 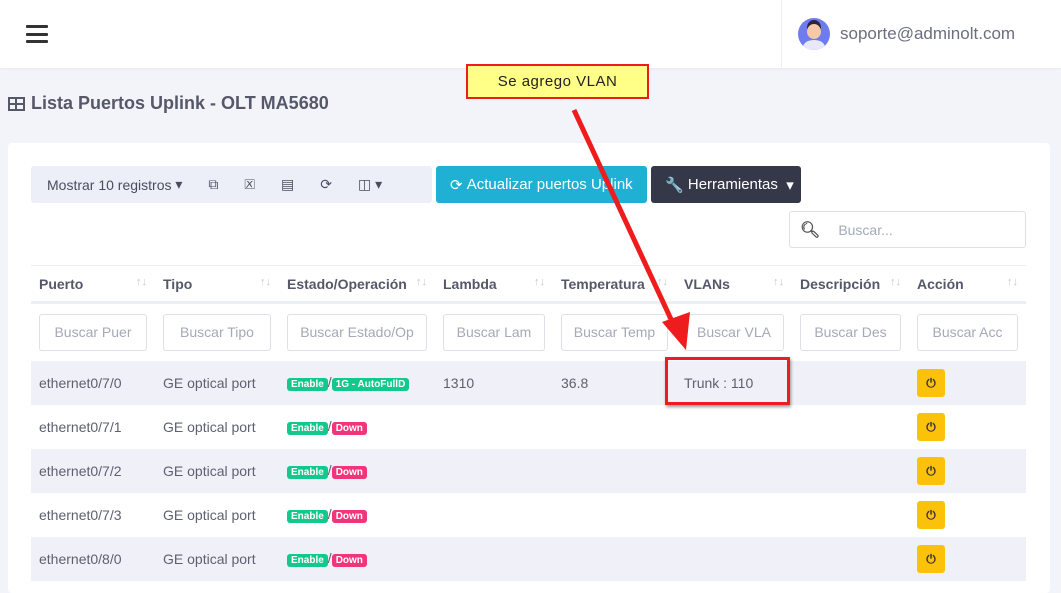 I want to click on filter-cell: Buscar Puer, so click(x=93, y=332).